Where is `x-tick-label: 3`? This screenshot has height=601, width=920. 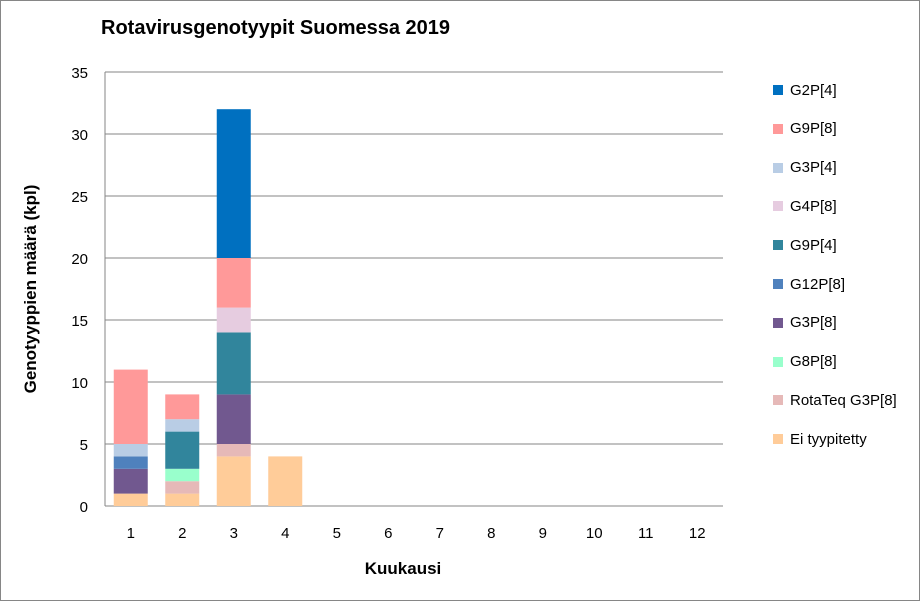
x-tick-label: 3 is located at coordinates (234, 533).